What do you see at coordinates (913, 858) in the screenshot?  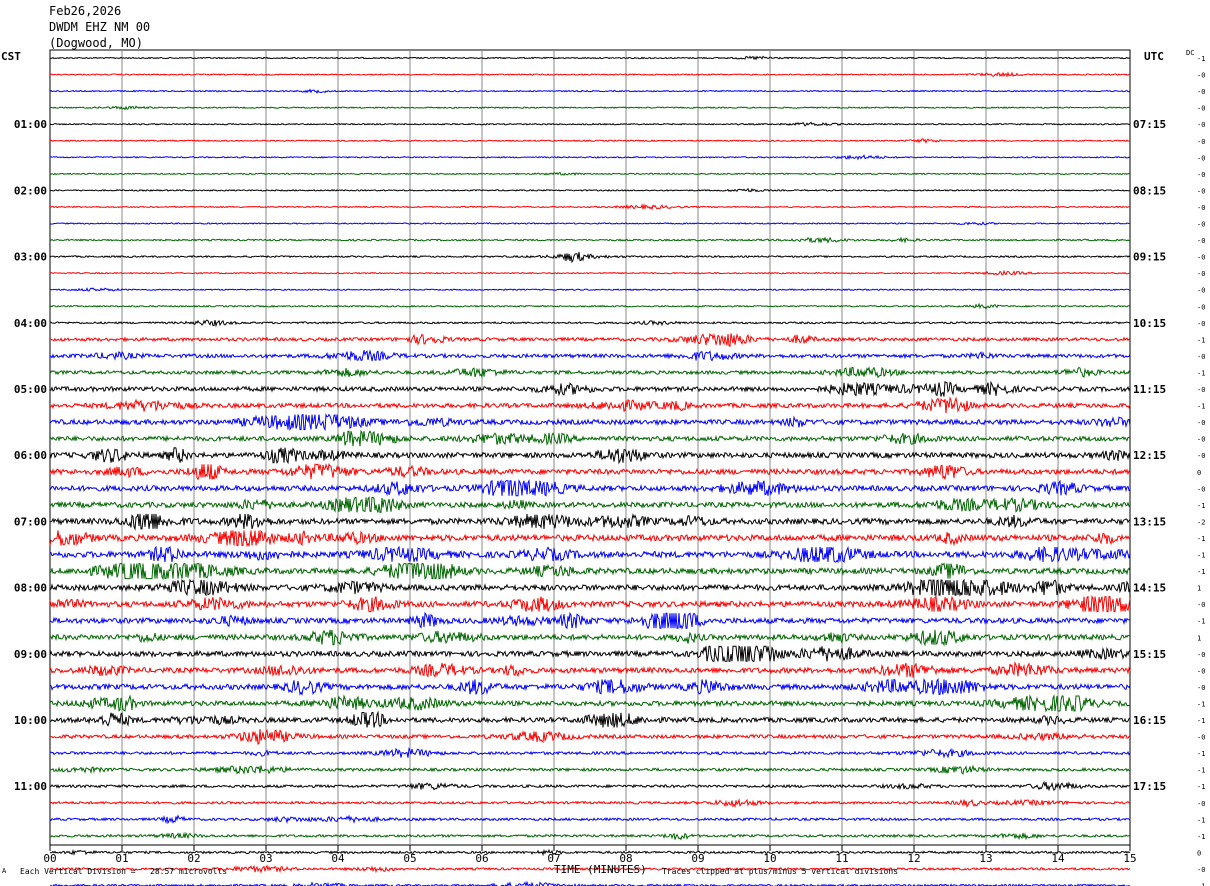 I see `x-tick-label: 12` at bounding box center [913, 858].